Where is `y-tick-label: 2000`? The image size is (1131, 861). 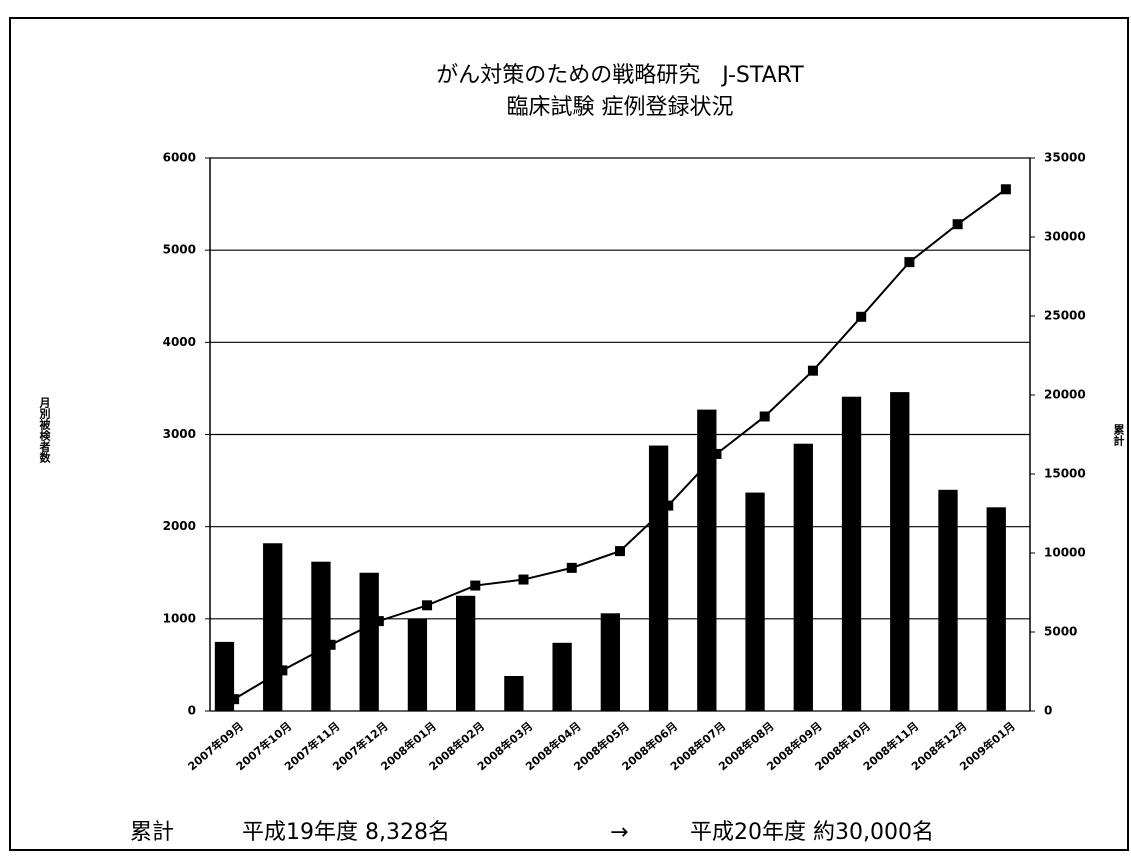 y-tick-label: 2000 is located at coordinates (179, 526).